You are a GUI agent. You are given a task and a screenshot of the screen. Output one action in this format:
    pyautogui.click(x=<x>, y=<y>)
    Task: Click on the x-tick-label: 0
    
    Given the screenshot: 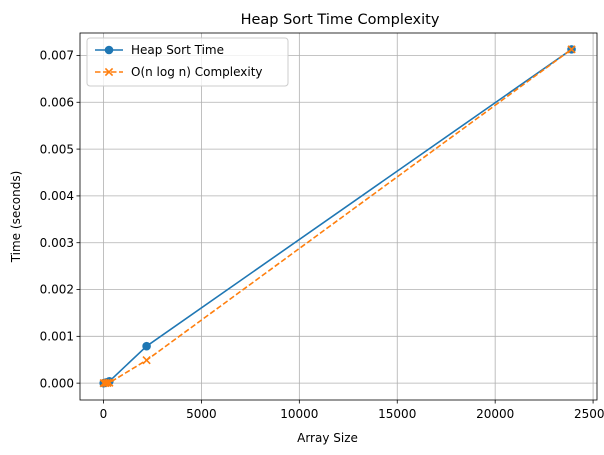 What is the action you would take?
    pyautogui.click(x=104, y=414)
    